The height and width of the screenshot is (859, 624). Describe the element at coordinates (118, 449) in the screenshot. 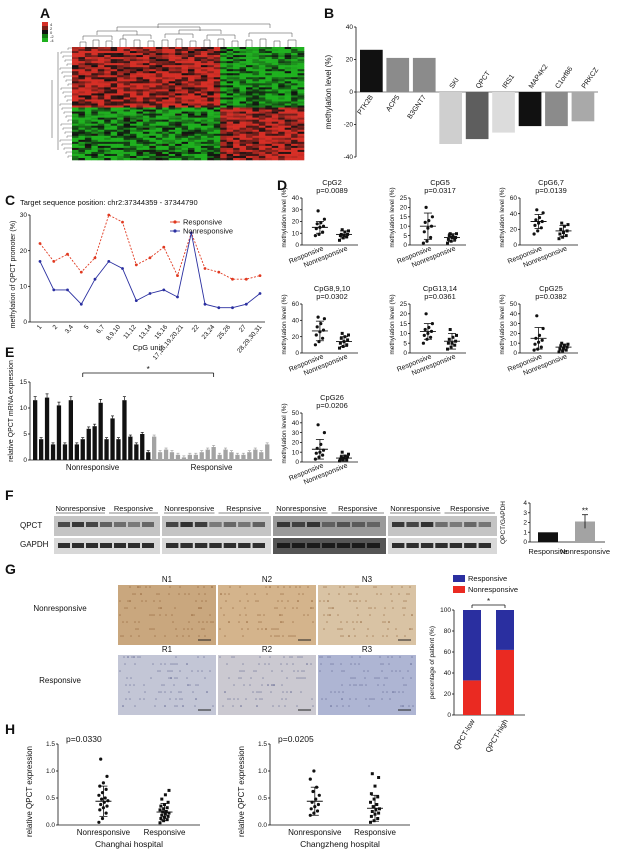

I see `e-bar-nonresponsive` at that location.